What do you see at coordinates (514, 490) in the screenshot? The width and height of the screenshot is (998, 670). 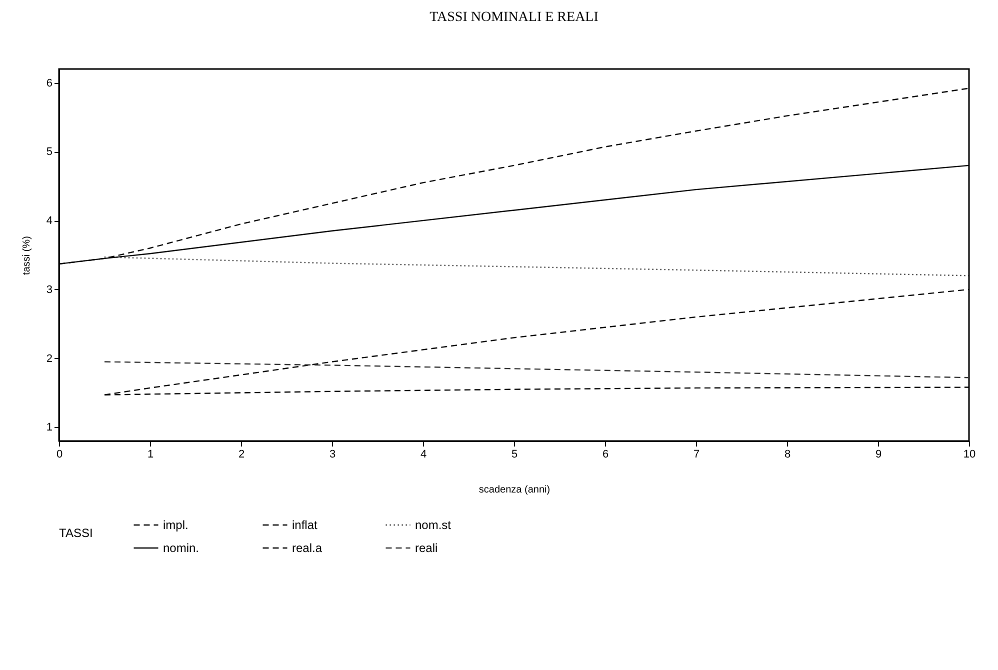 I see `x-axis-title: scadenza (anni)` at bounding box center [514, 490].